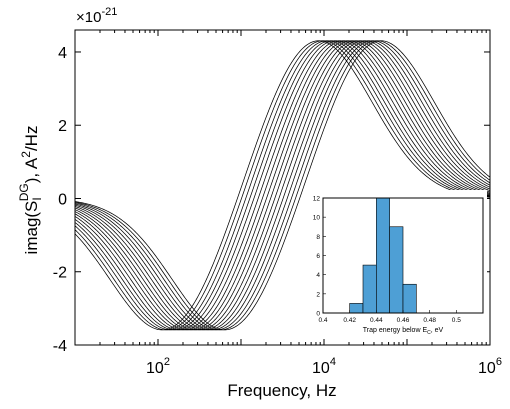 The width and height of the screenshot is (510, 409). What do you see at coordinates (317, 218) in the screenshot?
I see `inset-y-tick-label: 10` at bounding box center [317, 218].